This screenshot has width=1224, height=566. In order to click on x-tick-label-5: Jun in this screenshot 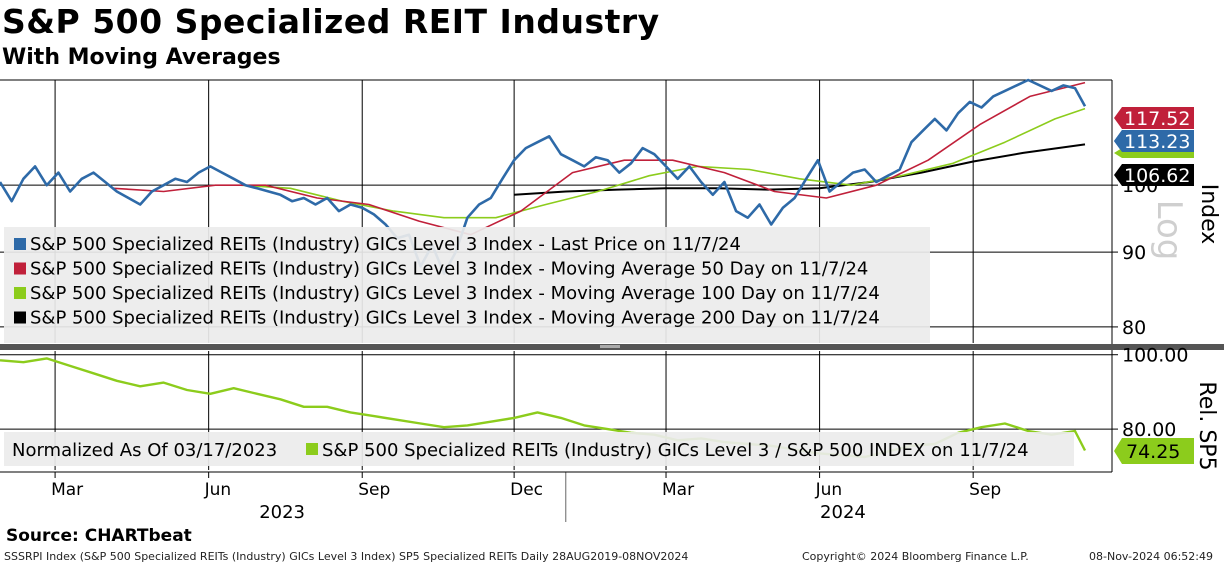, I will do `click(829, 490)`.